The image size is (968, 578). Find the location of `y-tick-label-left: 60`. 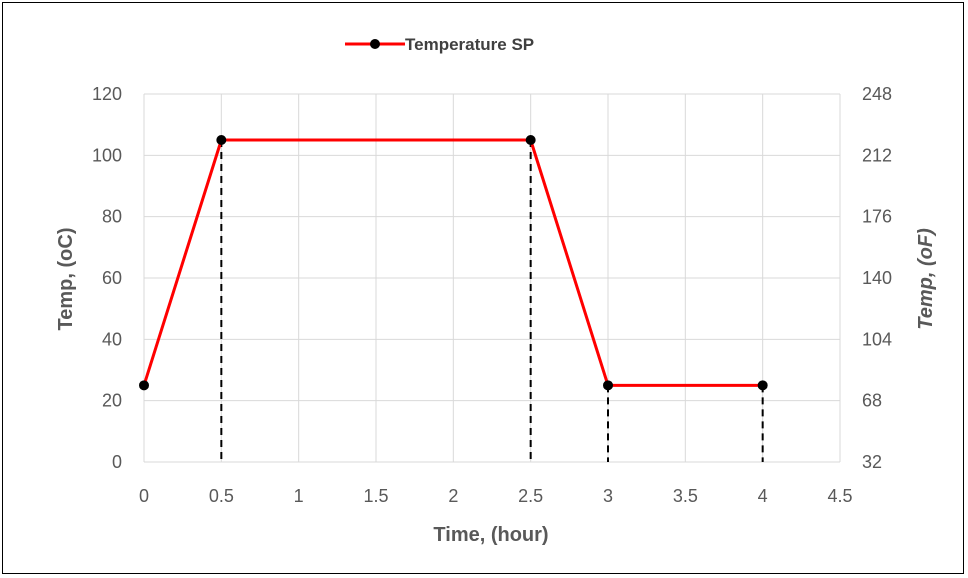

y-tick-label-left: 60 is located at coordinates (112, 278).